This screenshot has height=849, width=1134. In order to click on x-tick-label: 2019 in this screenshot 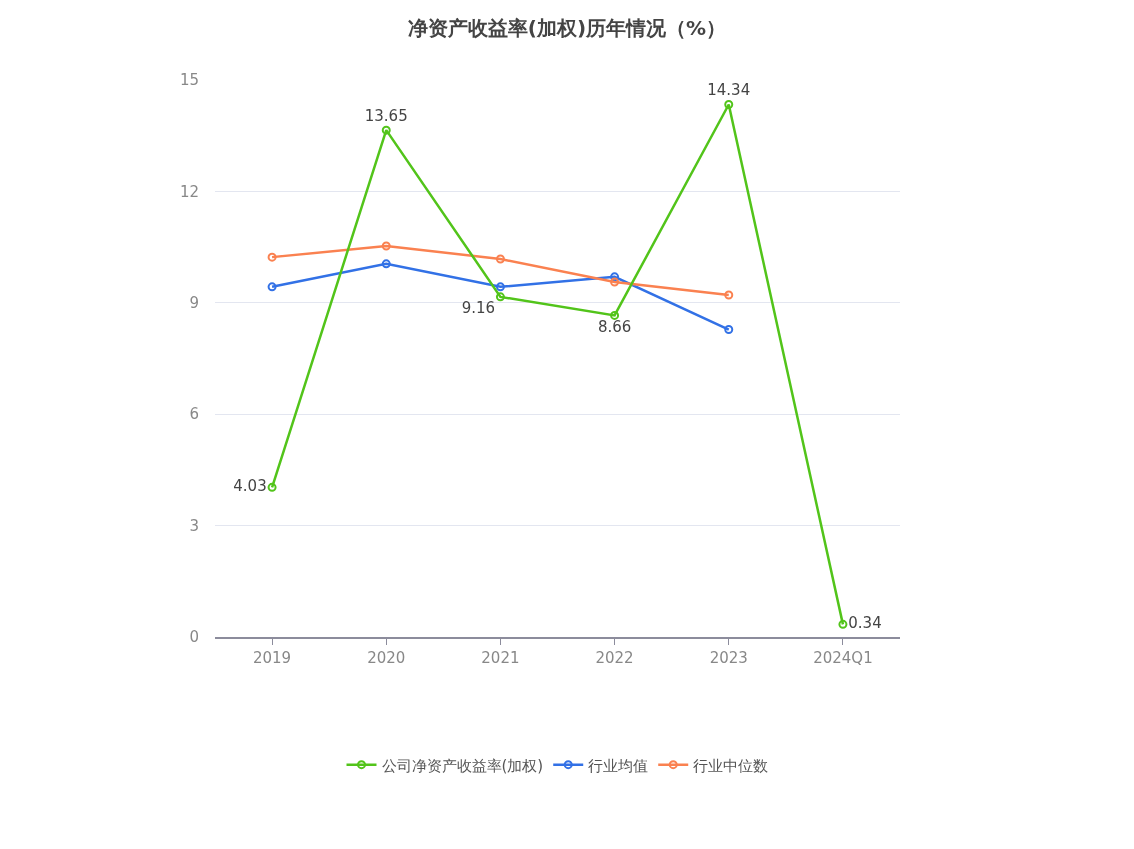, I will do `click(272, 657)`.